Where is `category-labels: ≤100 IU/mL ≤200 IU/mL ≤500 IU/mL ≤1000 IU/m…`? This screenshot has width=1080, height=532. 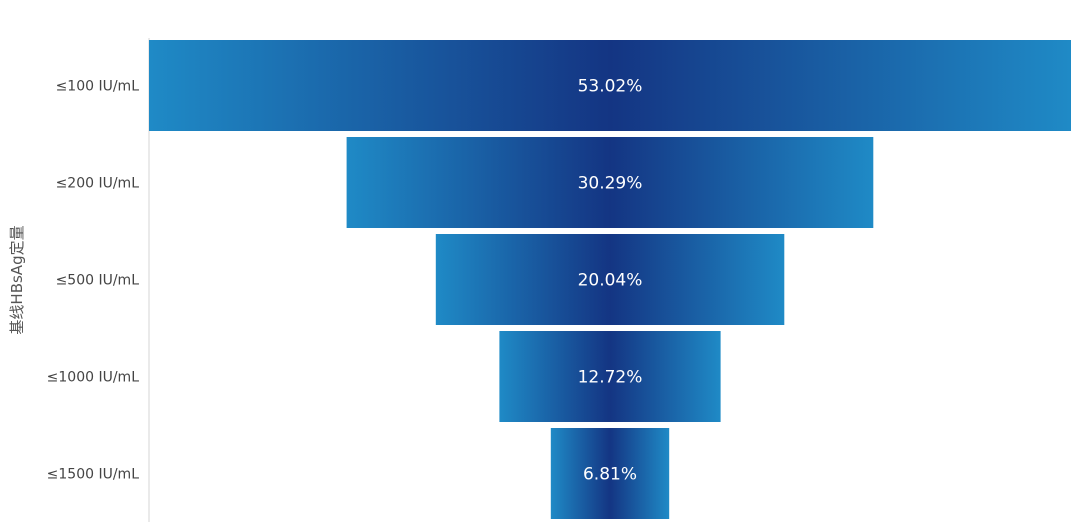
category-labels: ≤100 IU/mL ≤200 IU/mL ≤500 IU/mL ≤1000 IU/m… is located at coordinates (93, 281).